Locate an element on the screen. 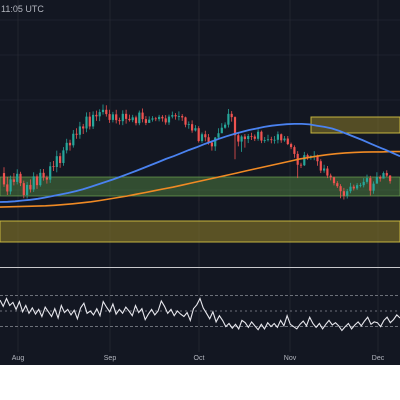 The image size is (400, 400). x-tick-label: Dec is located at coordinates (378, 358).